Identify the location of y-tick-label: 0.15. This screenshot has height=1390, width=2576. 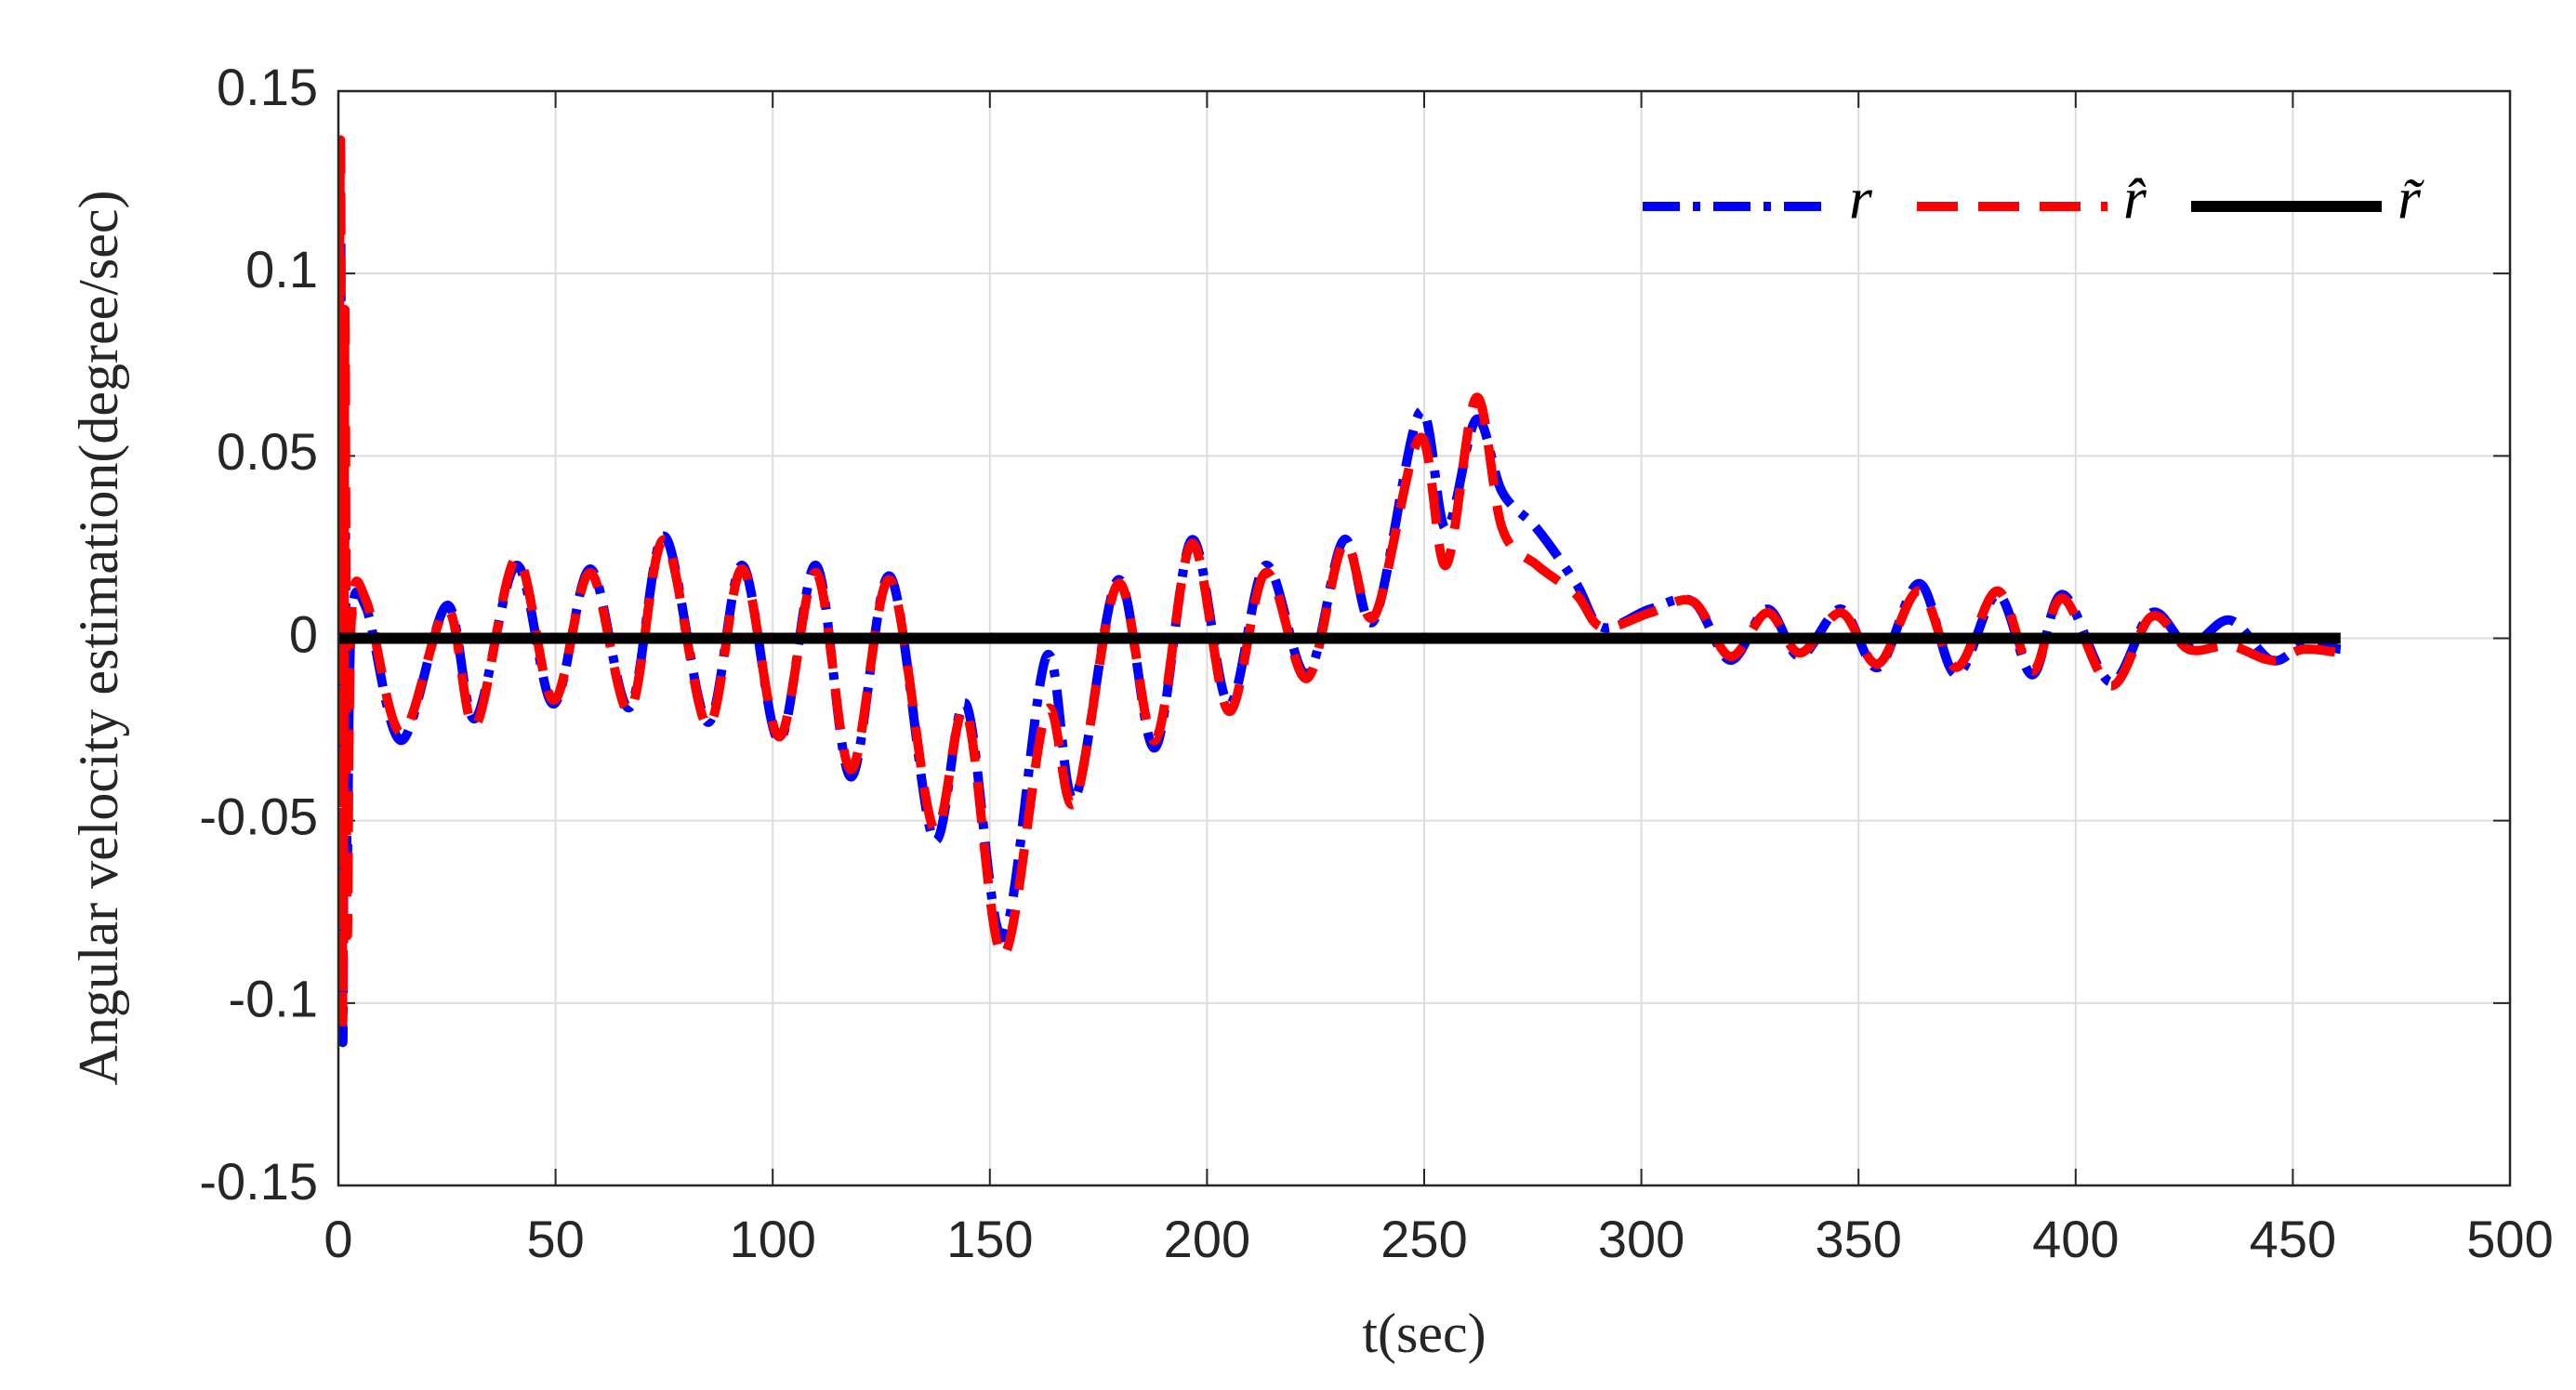
(267, 87).